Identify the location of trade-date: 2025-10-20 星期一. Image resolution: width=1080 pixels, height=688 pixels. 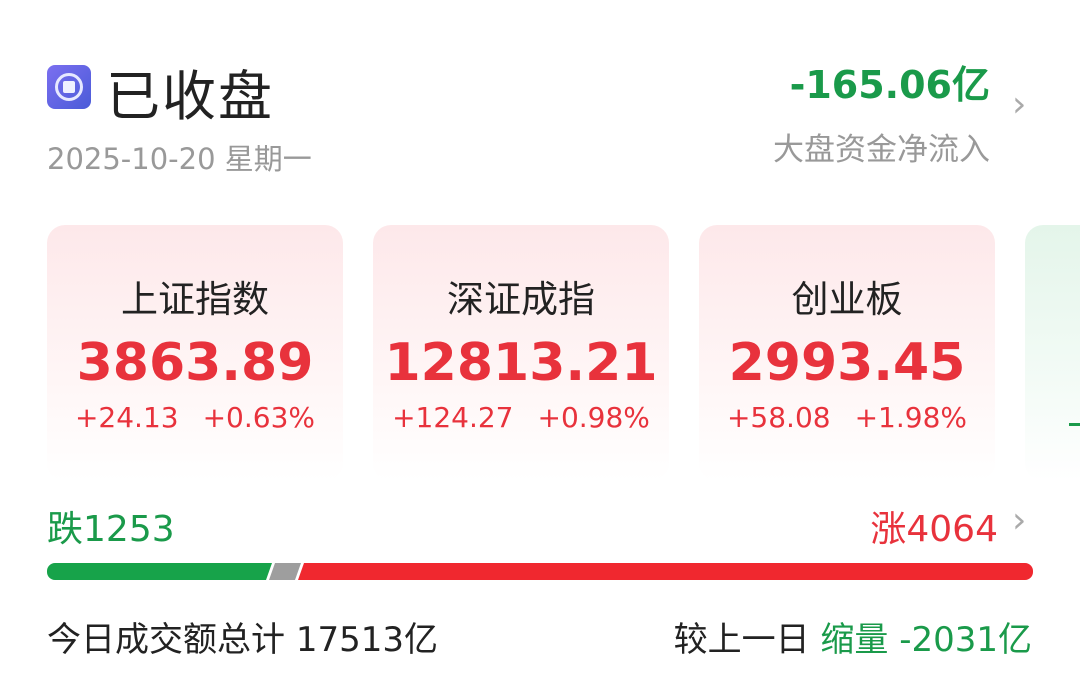
(179, 159).